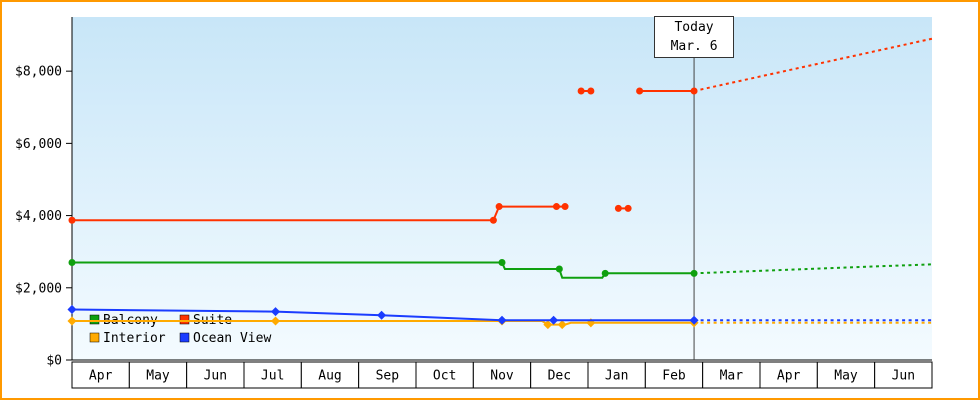 This screenshot has width=980, height=400. Describe the element at coordinates (184, 319) in the screenshot. I see `suite-swatch` at that location.